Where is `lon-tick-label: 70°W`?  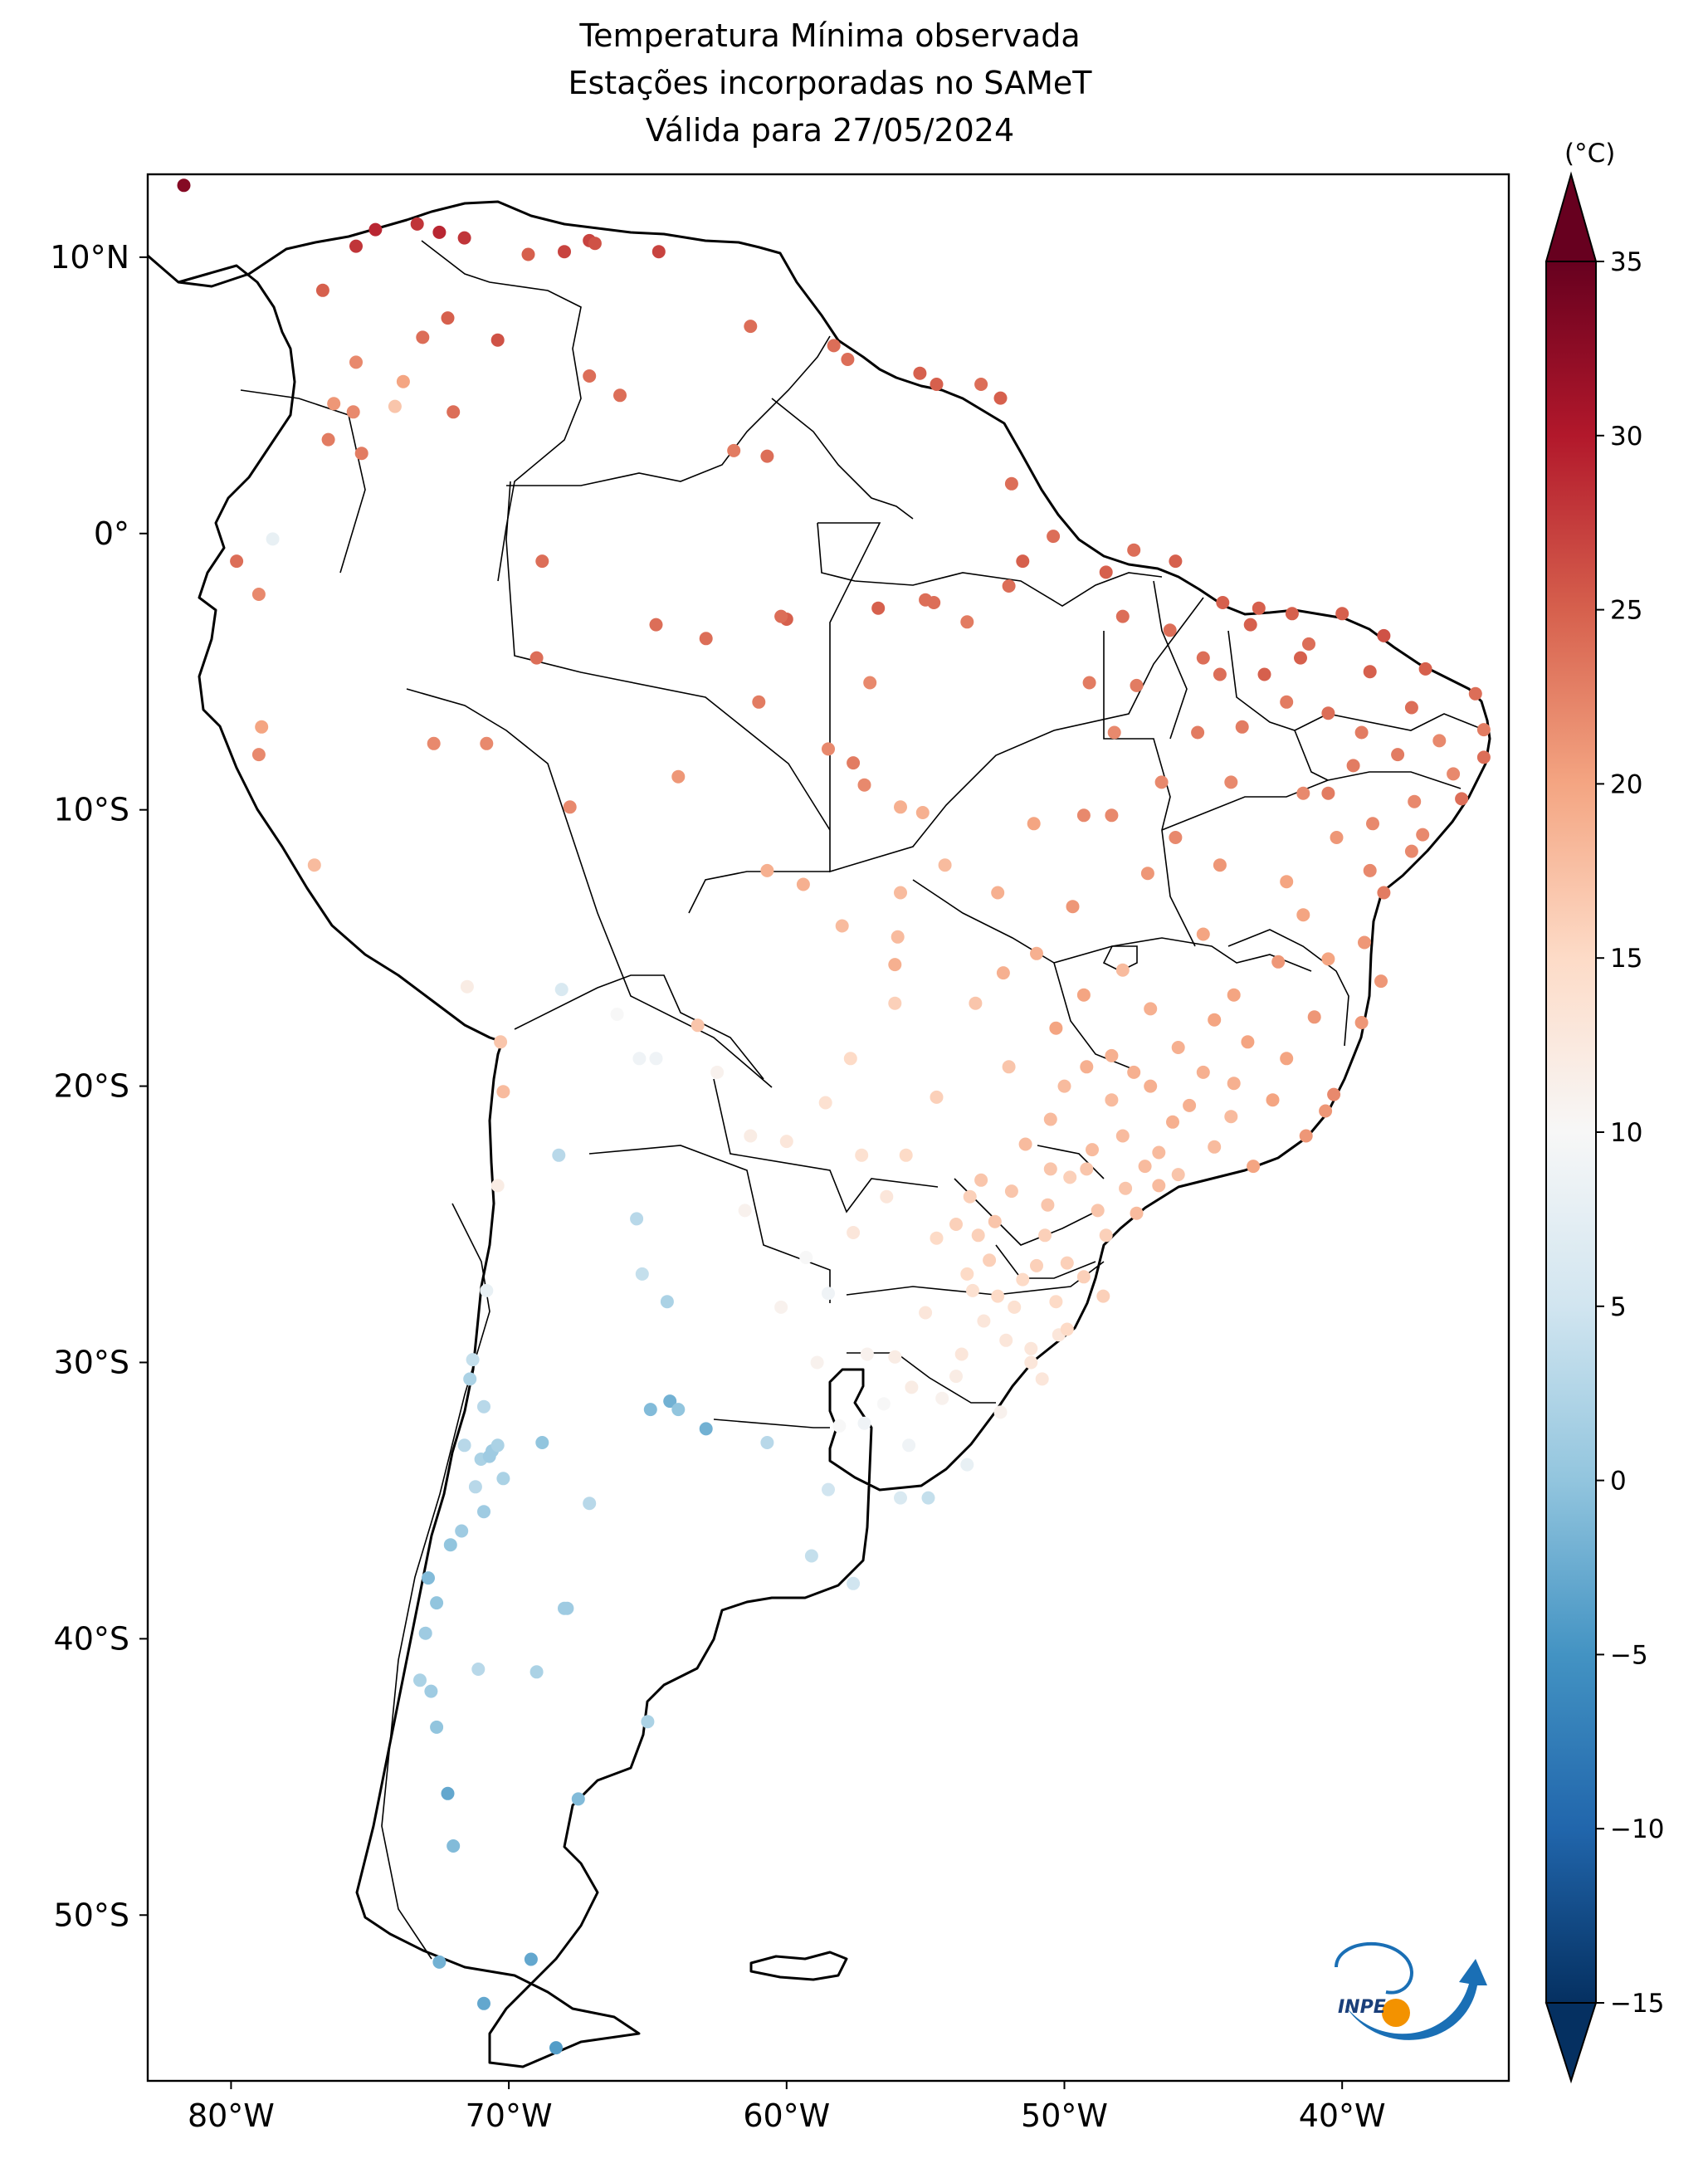 lon-tick-label: 70°W is located at coordinates (509, 2115).